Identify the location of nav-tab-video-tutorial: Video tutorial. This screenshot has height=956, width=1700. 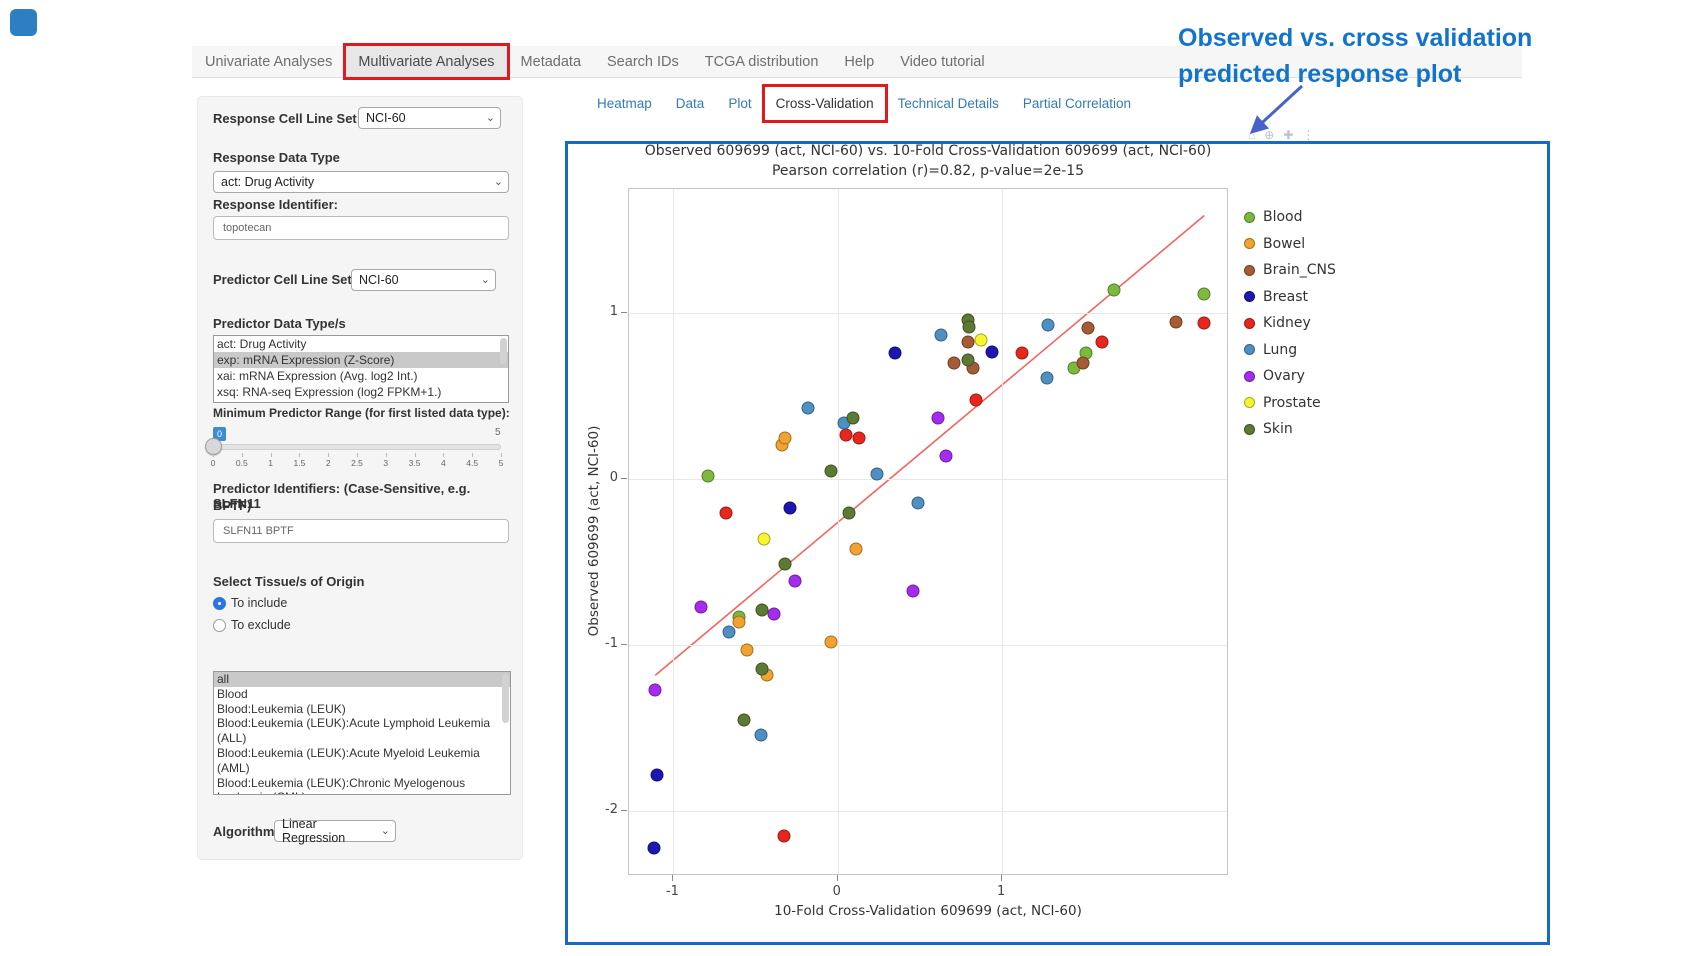
(942, 61).